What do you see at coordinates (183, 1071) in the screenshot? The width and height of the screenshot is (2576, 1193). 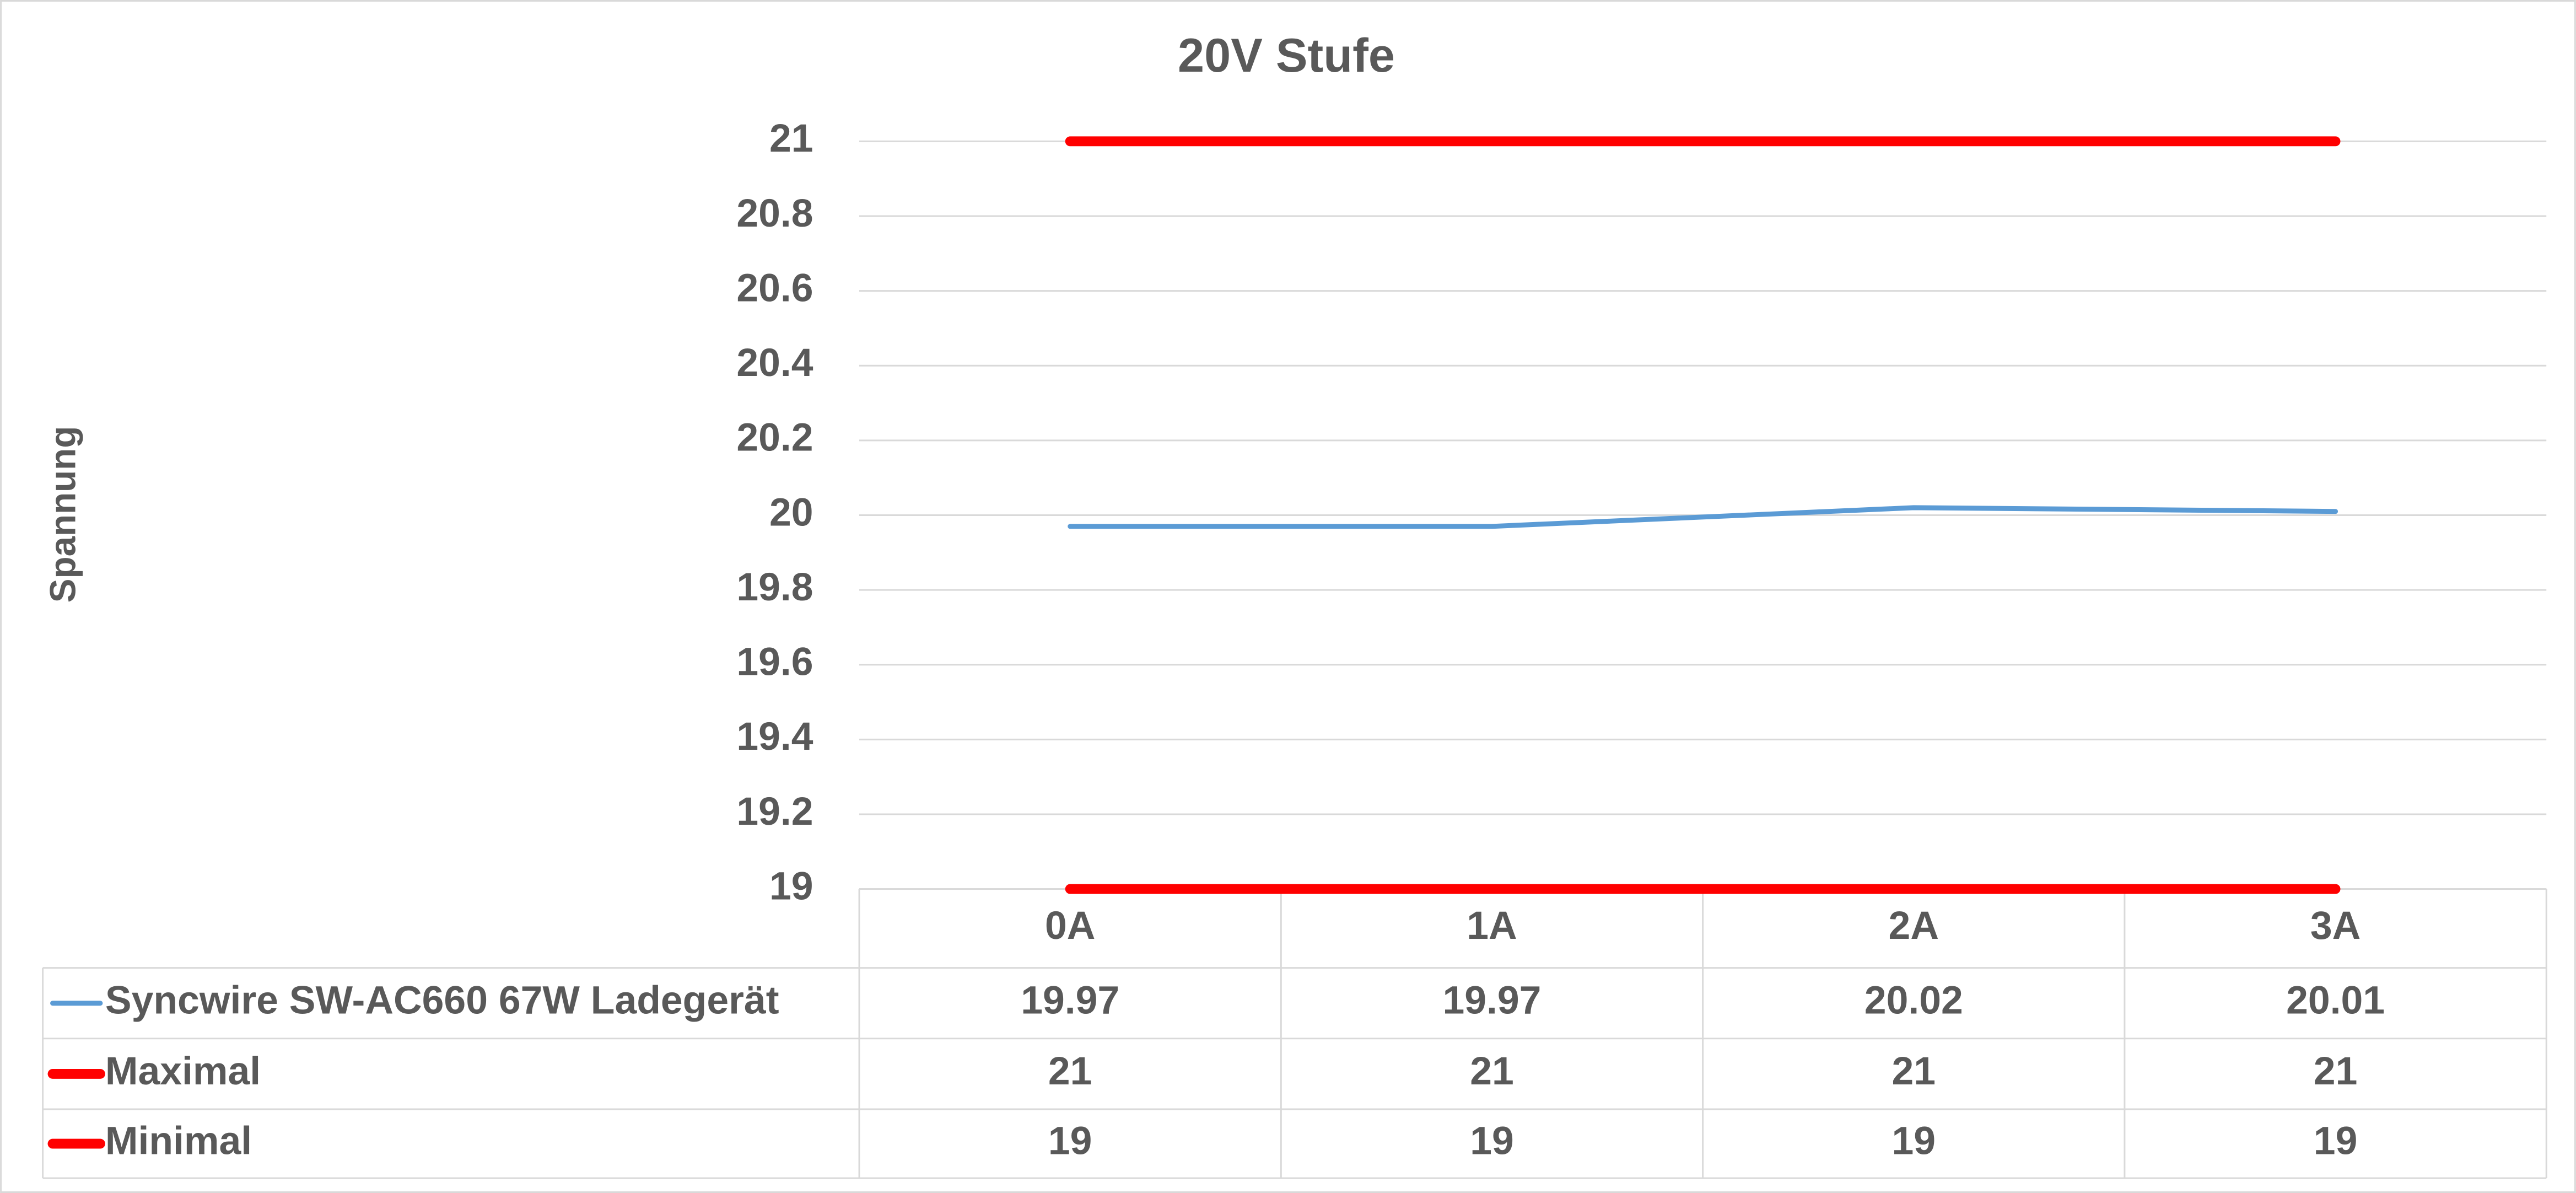 I see `legend-label: Maximal` at bounding box center [183, 1071].